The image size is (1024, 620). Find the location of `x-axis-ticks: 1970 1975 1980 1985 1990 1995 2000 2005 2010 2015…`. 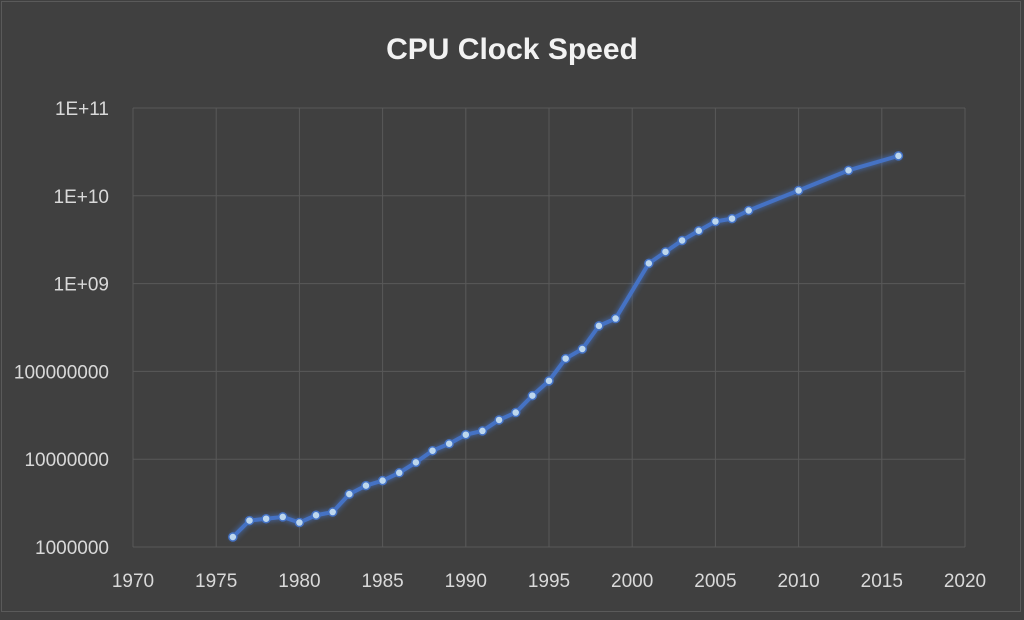

x-axis-ticks: 1970 1975 1980 1985 1990 1995 2000 2005 2010 2015… is located at coordinates (549, 581).